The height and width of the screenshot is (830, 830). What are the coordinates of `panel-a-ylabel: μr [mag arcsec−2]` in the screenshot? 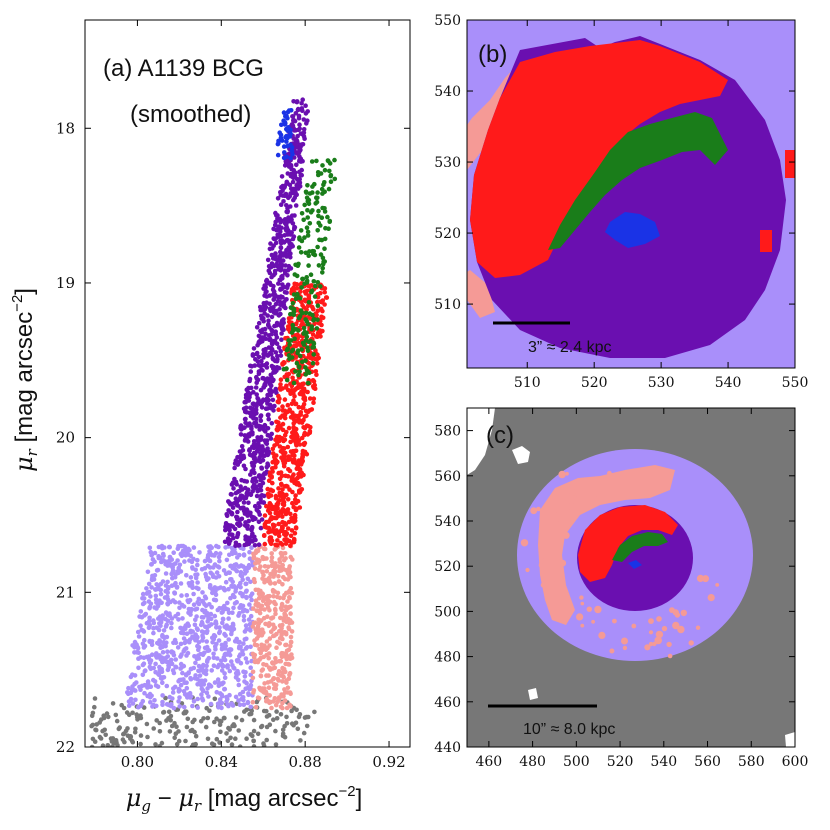 It's located at (25, 380).